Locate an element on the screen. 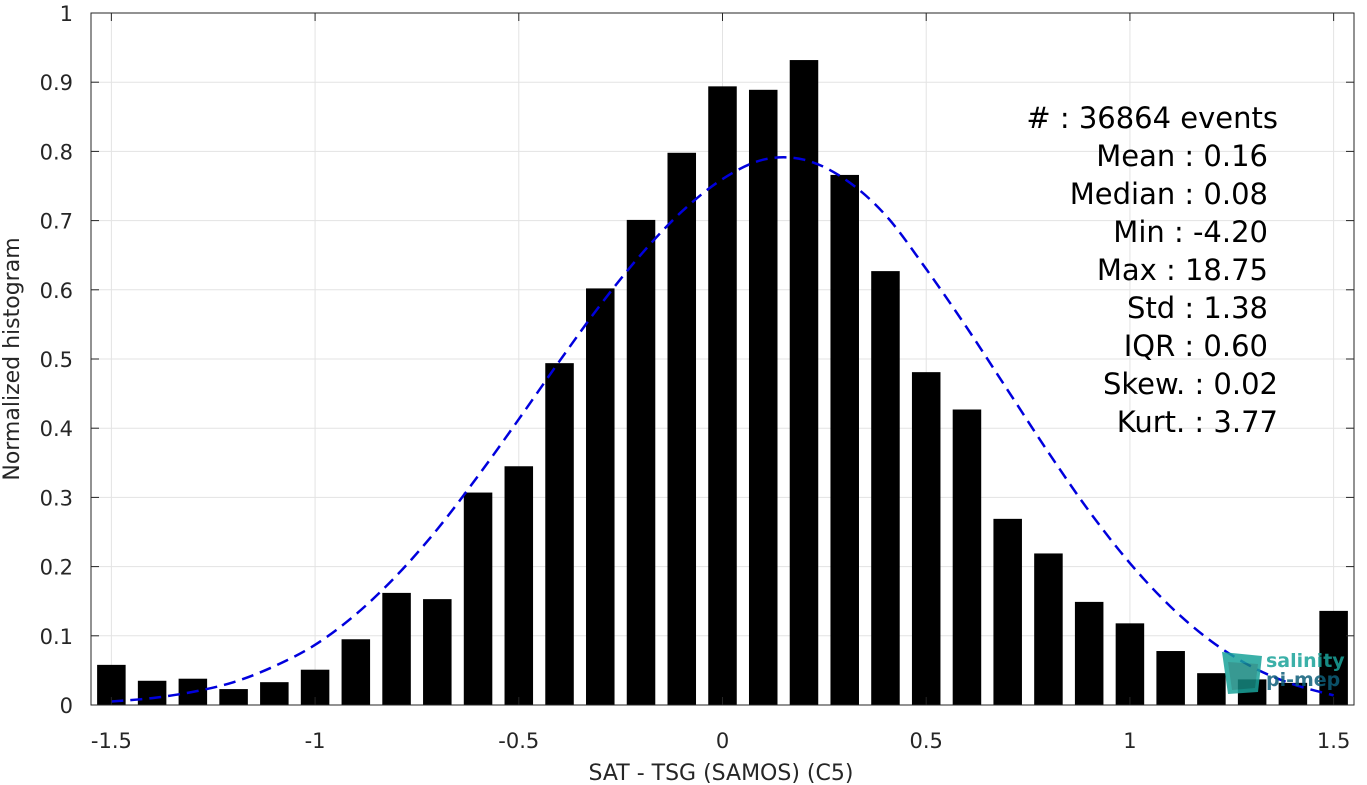 Image resolution: width=1367 pixels, height=785 pixels. y-tick-label: 0.6 is located at coordinates (56, 291).